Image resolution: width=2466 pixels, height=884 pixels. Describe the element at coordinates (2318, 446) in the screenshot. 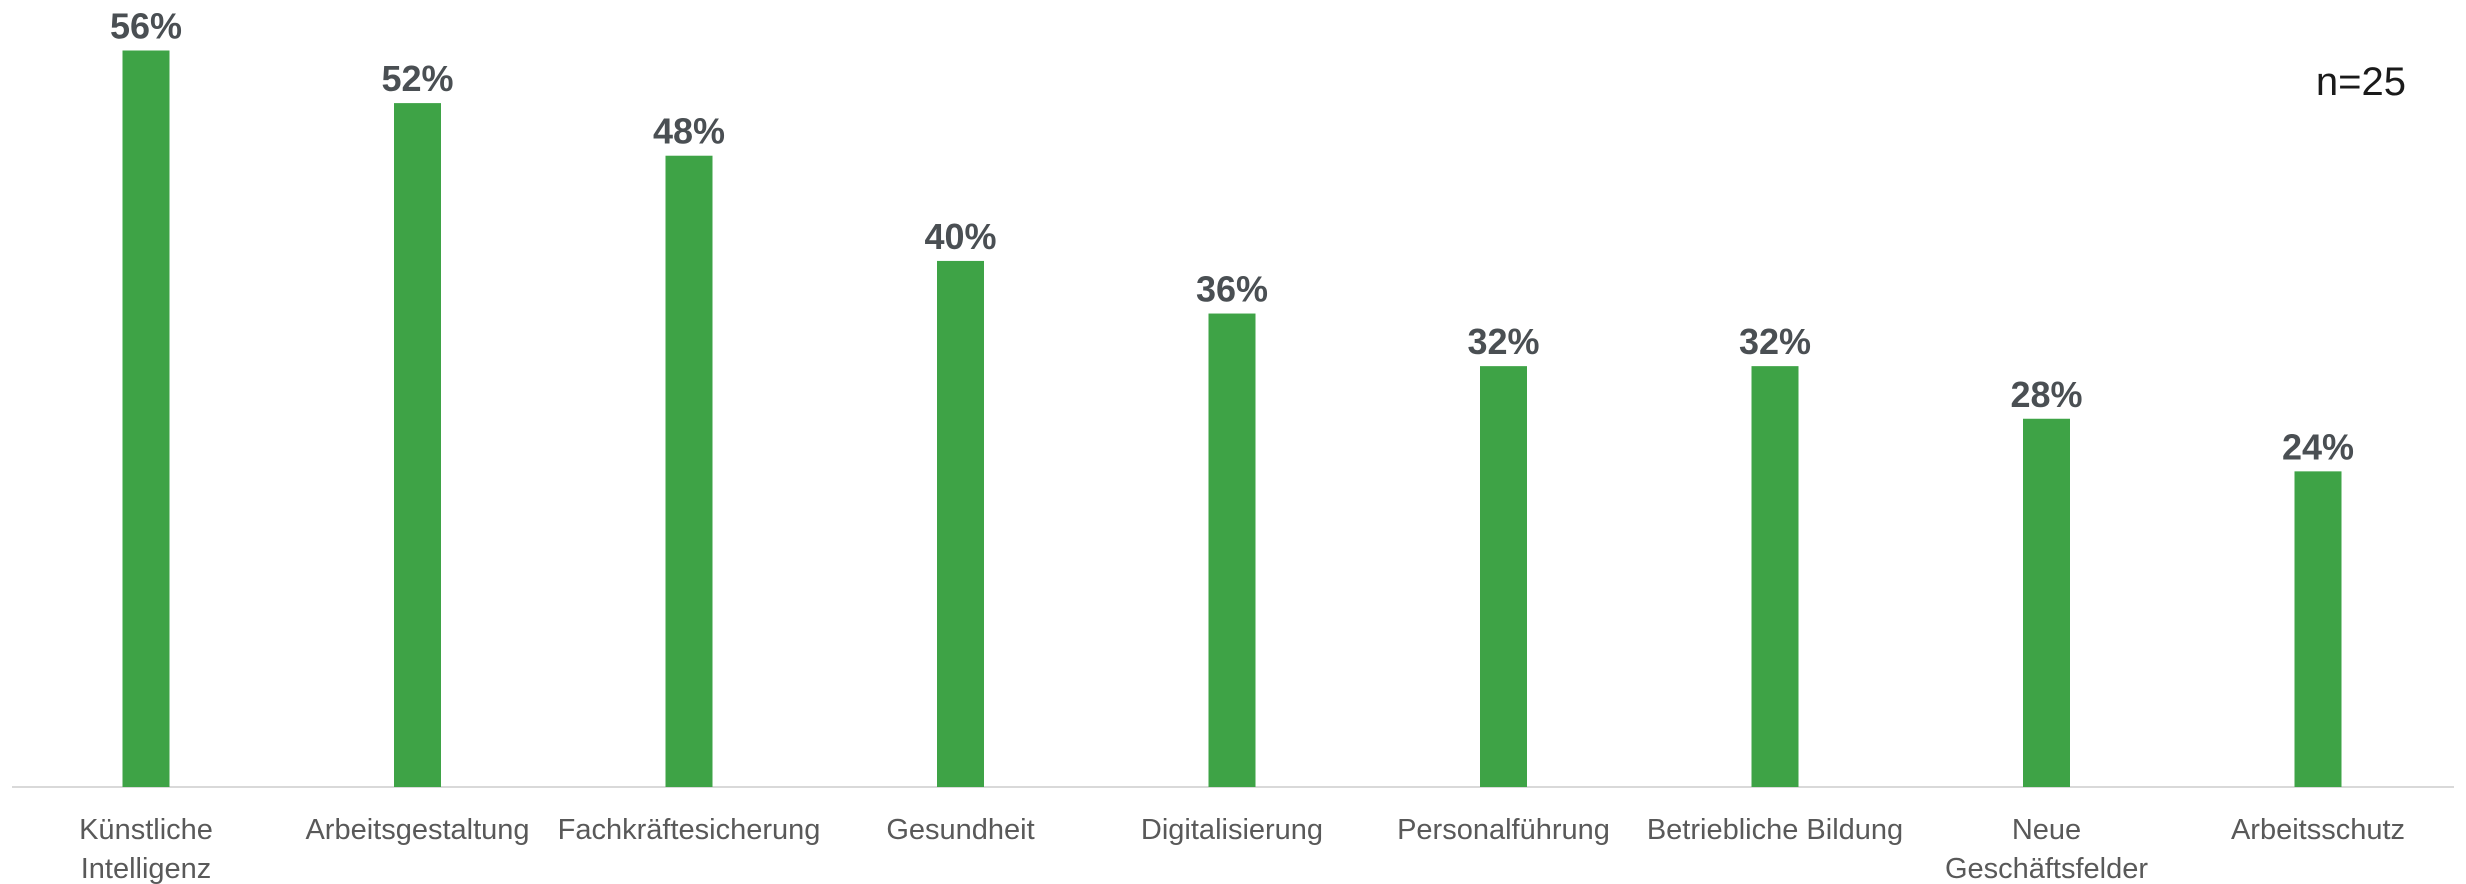

I see `data-label: 24%` at that location.